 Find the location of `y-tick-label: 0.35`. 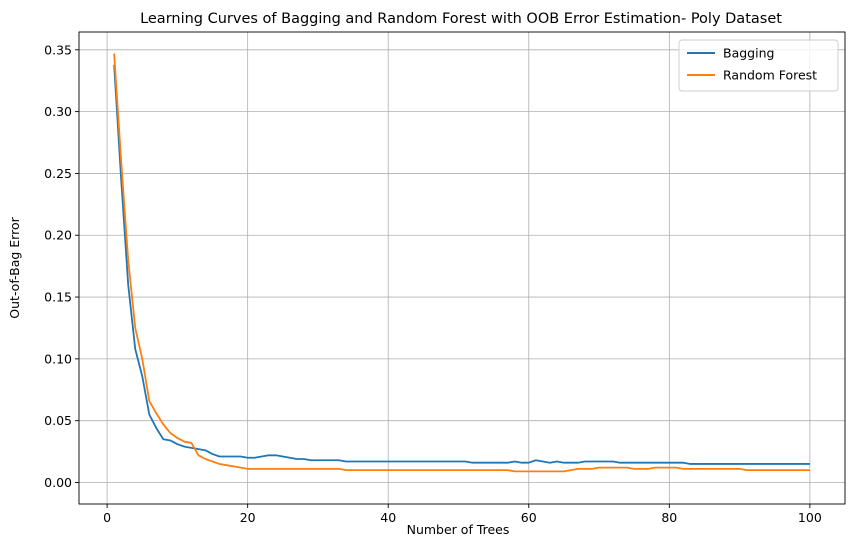

y-tick-label: 0.35 is located at coordinates (58, 49).